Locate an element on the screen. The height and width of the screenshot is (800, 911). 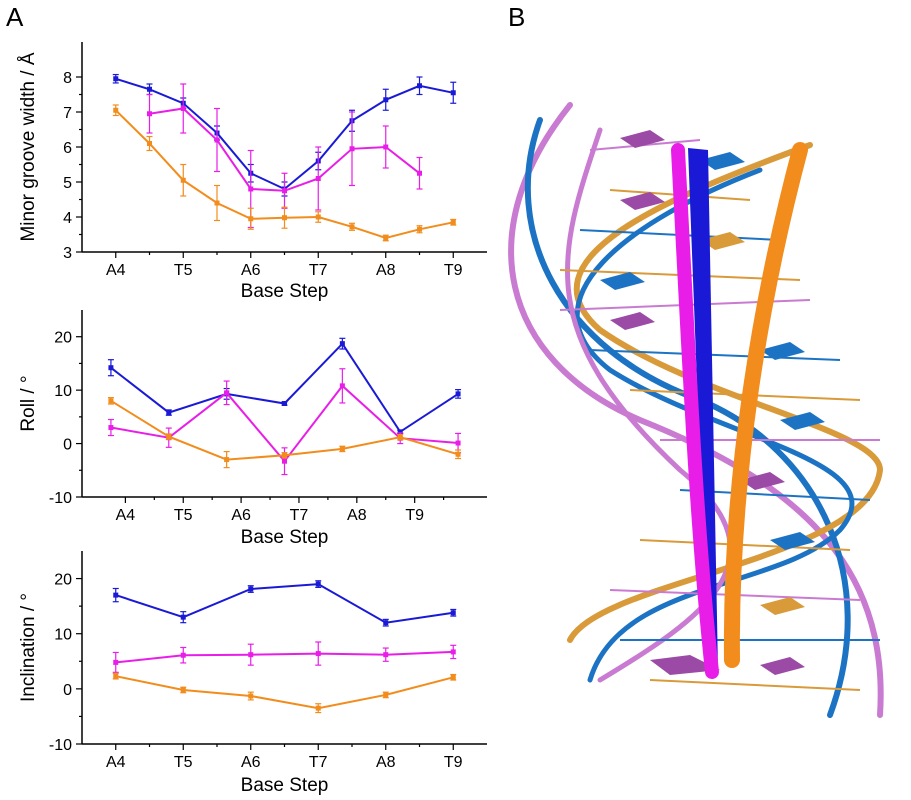
y-tick-label: 10 is located at coordinates (63, 391).